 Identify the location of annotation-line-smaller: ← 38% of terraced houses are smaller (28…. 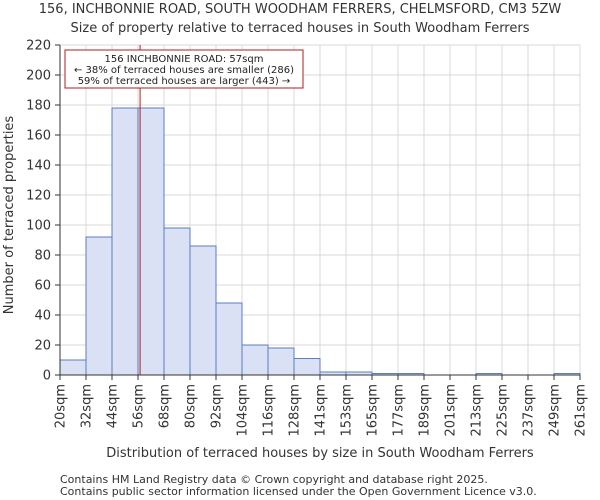
(184, 70).